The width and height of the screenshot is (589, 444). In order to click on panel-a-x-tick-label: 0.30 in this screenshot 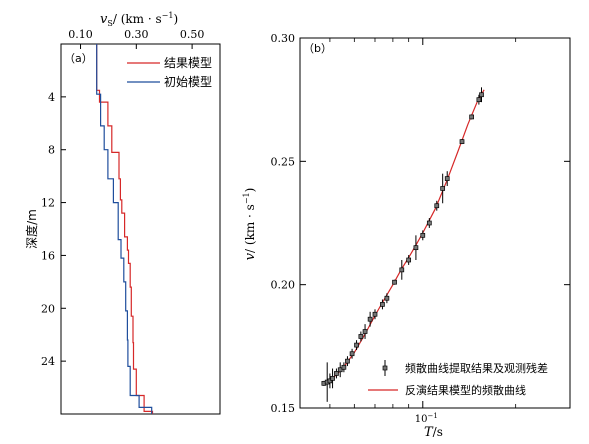, I will do `click(136, 34)`.